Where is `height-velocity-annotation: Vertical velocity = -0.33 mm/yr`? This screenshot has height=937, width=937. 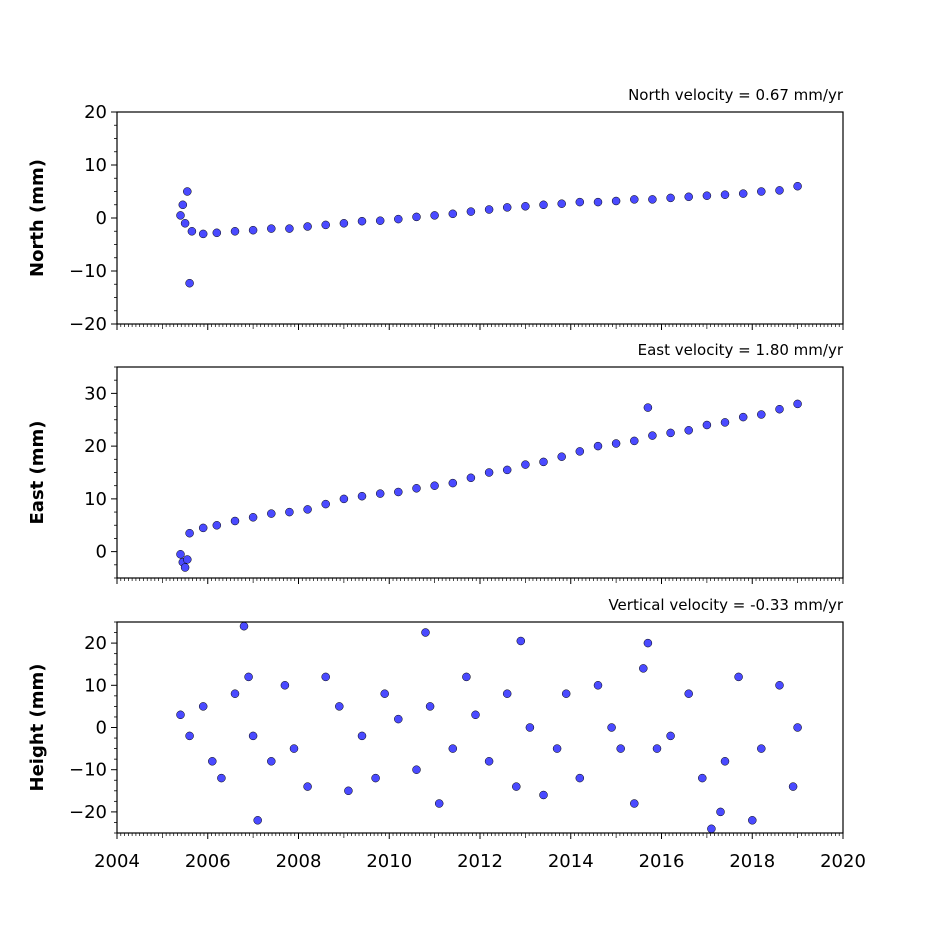
height-velocity-annotation: Vertical velocity = -0.33 mm/yr is located at coordinates (725, 605).